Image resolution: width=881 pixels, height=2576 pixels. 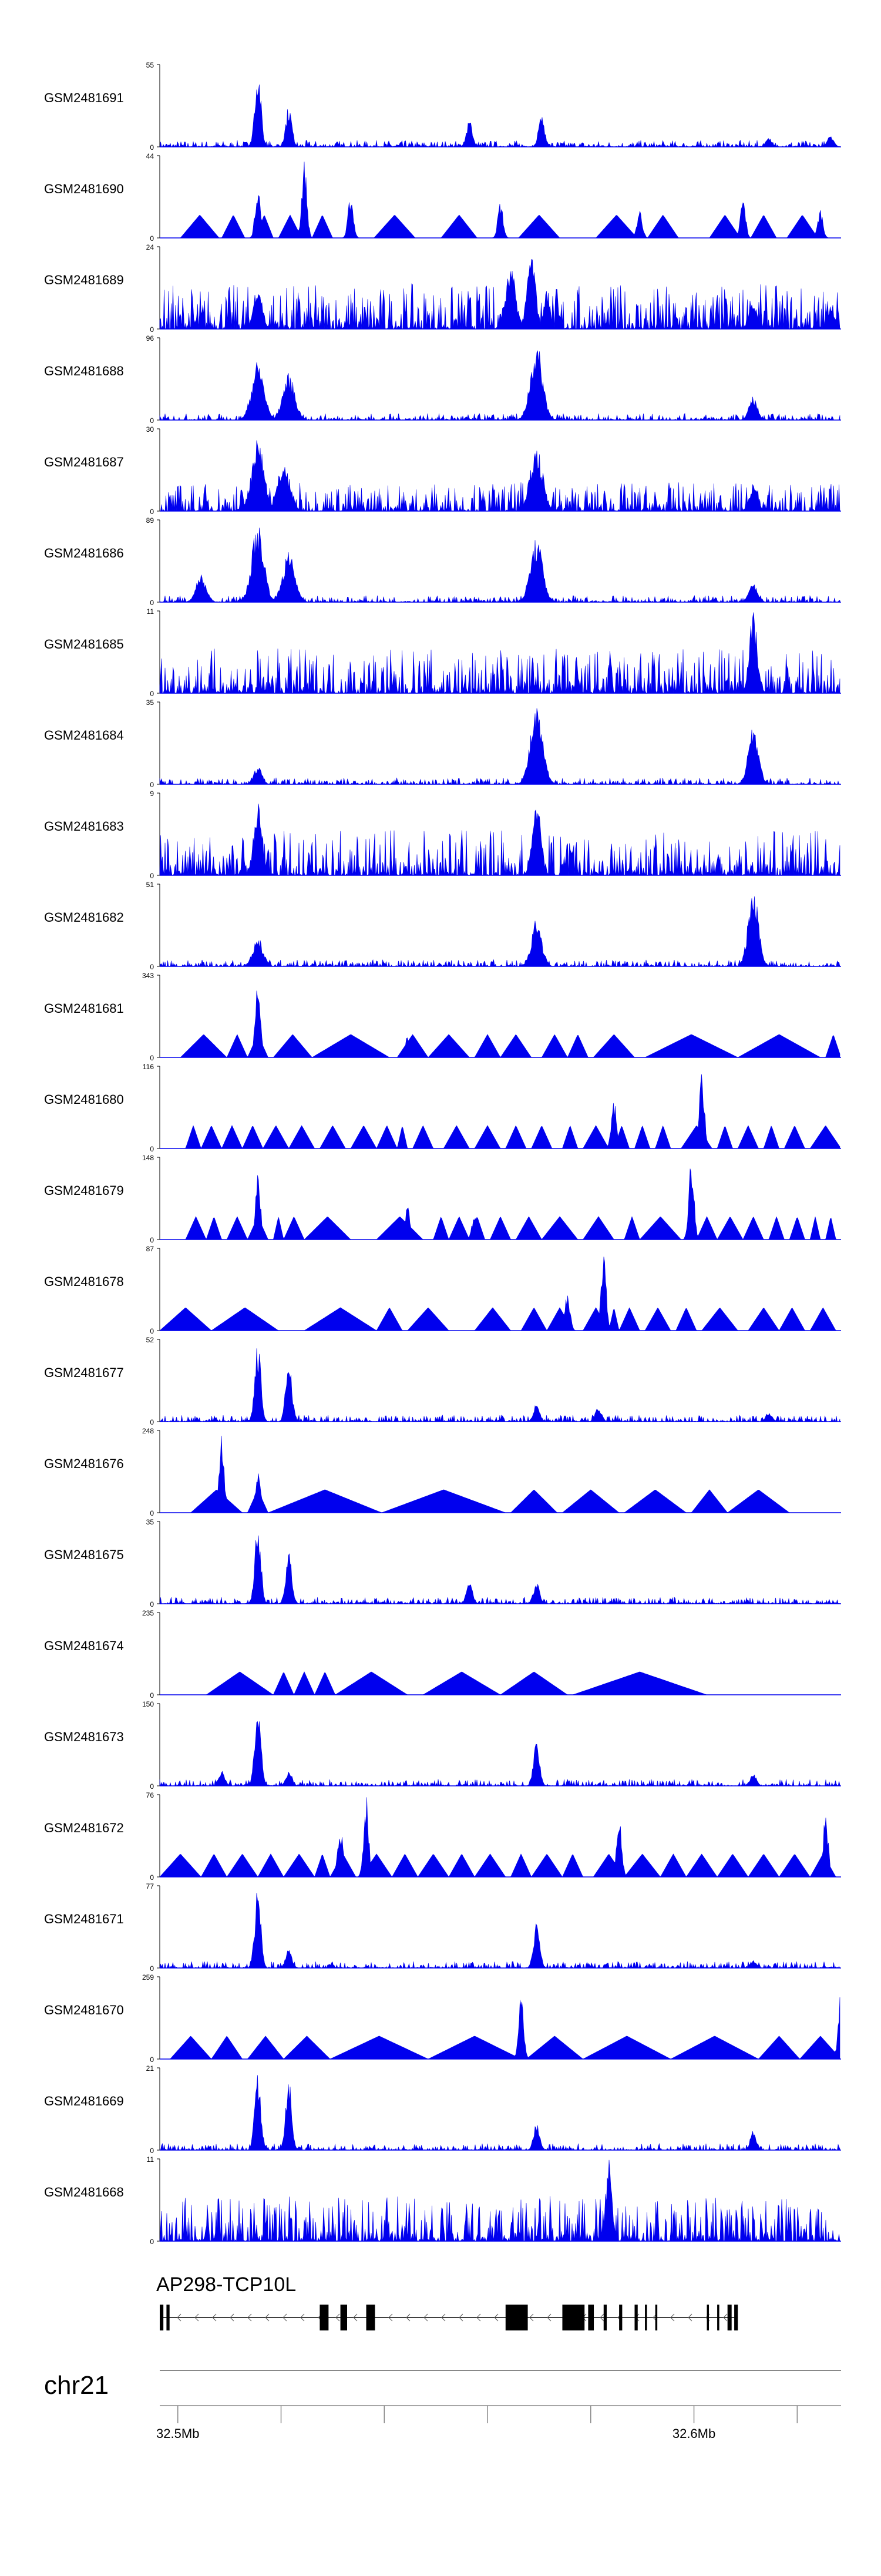 I want to click on track-label: GSM2481686, so click(x=84, y=553).